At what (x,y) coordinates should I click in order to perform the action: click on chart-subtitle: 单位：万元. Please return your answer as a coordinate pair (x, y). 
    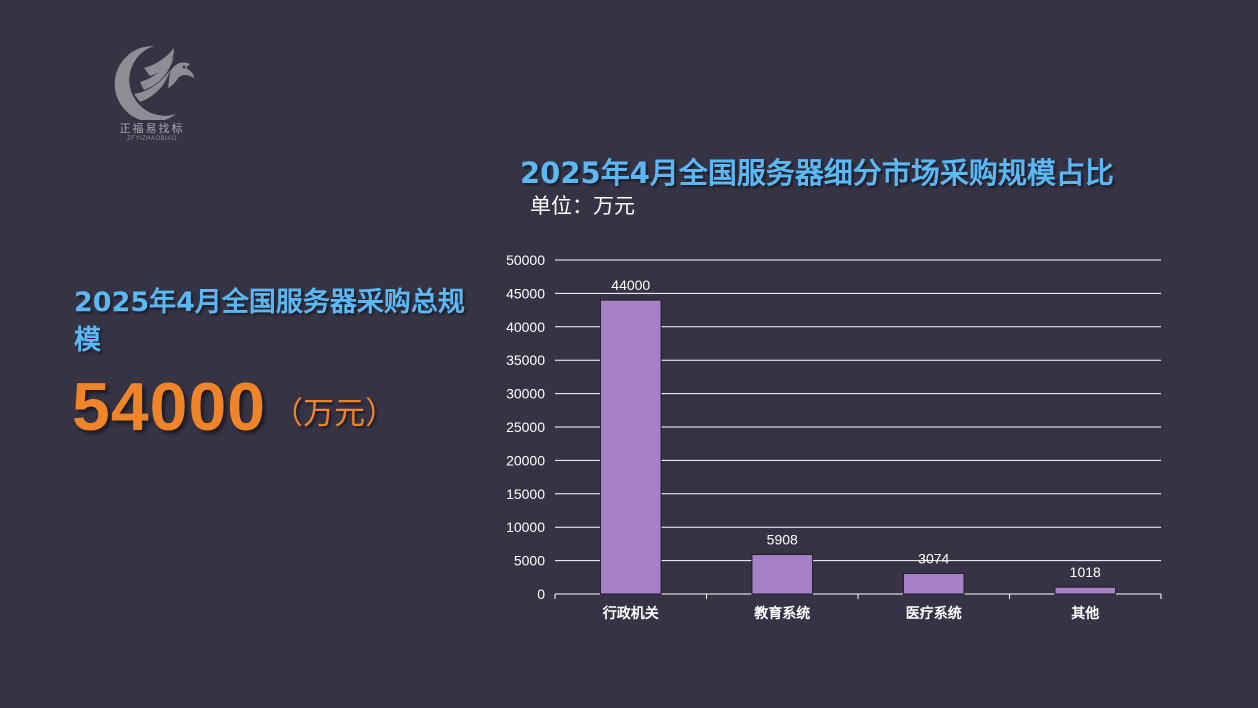
    Looking at the image, I should click on (582, 206).